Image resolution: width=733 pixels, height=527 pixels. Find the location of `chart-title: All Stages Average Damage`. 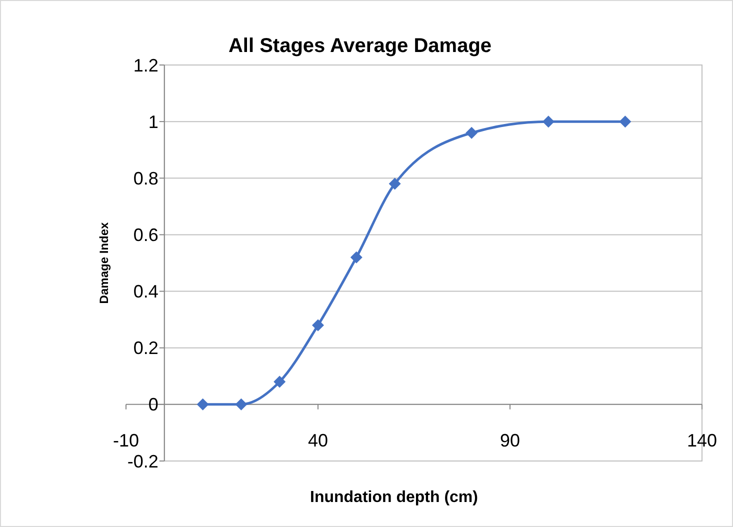

chart-title: All Stages Average Damage is located at coordinates (360, 46).